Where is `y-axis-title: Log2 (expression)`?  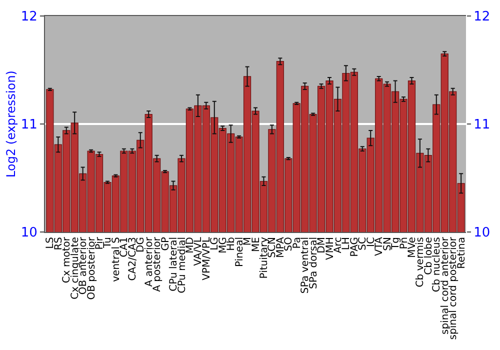
y-axis-title: Log2 (expression) is located at coordinates (11, 124).